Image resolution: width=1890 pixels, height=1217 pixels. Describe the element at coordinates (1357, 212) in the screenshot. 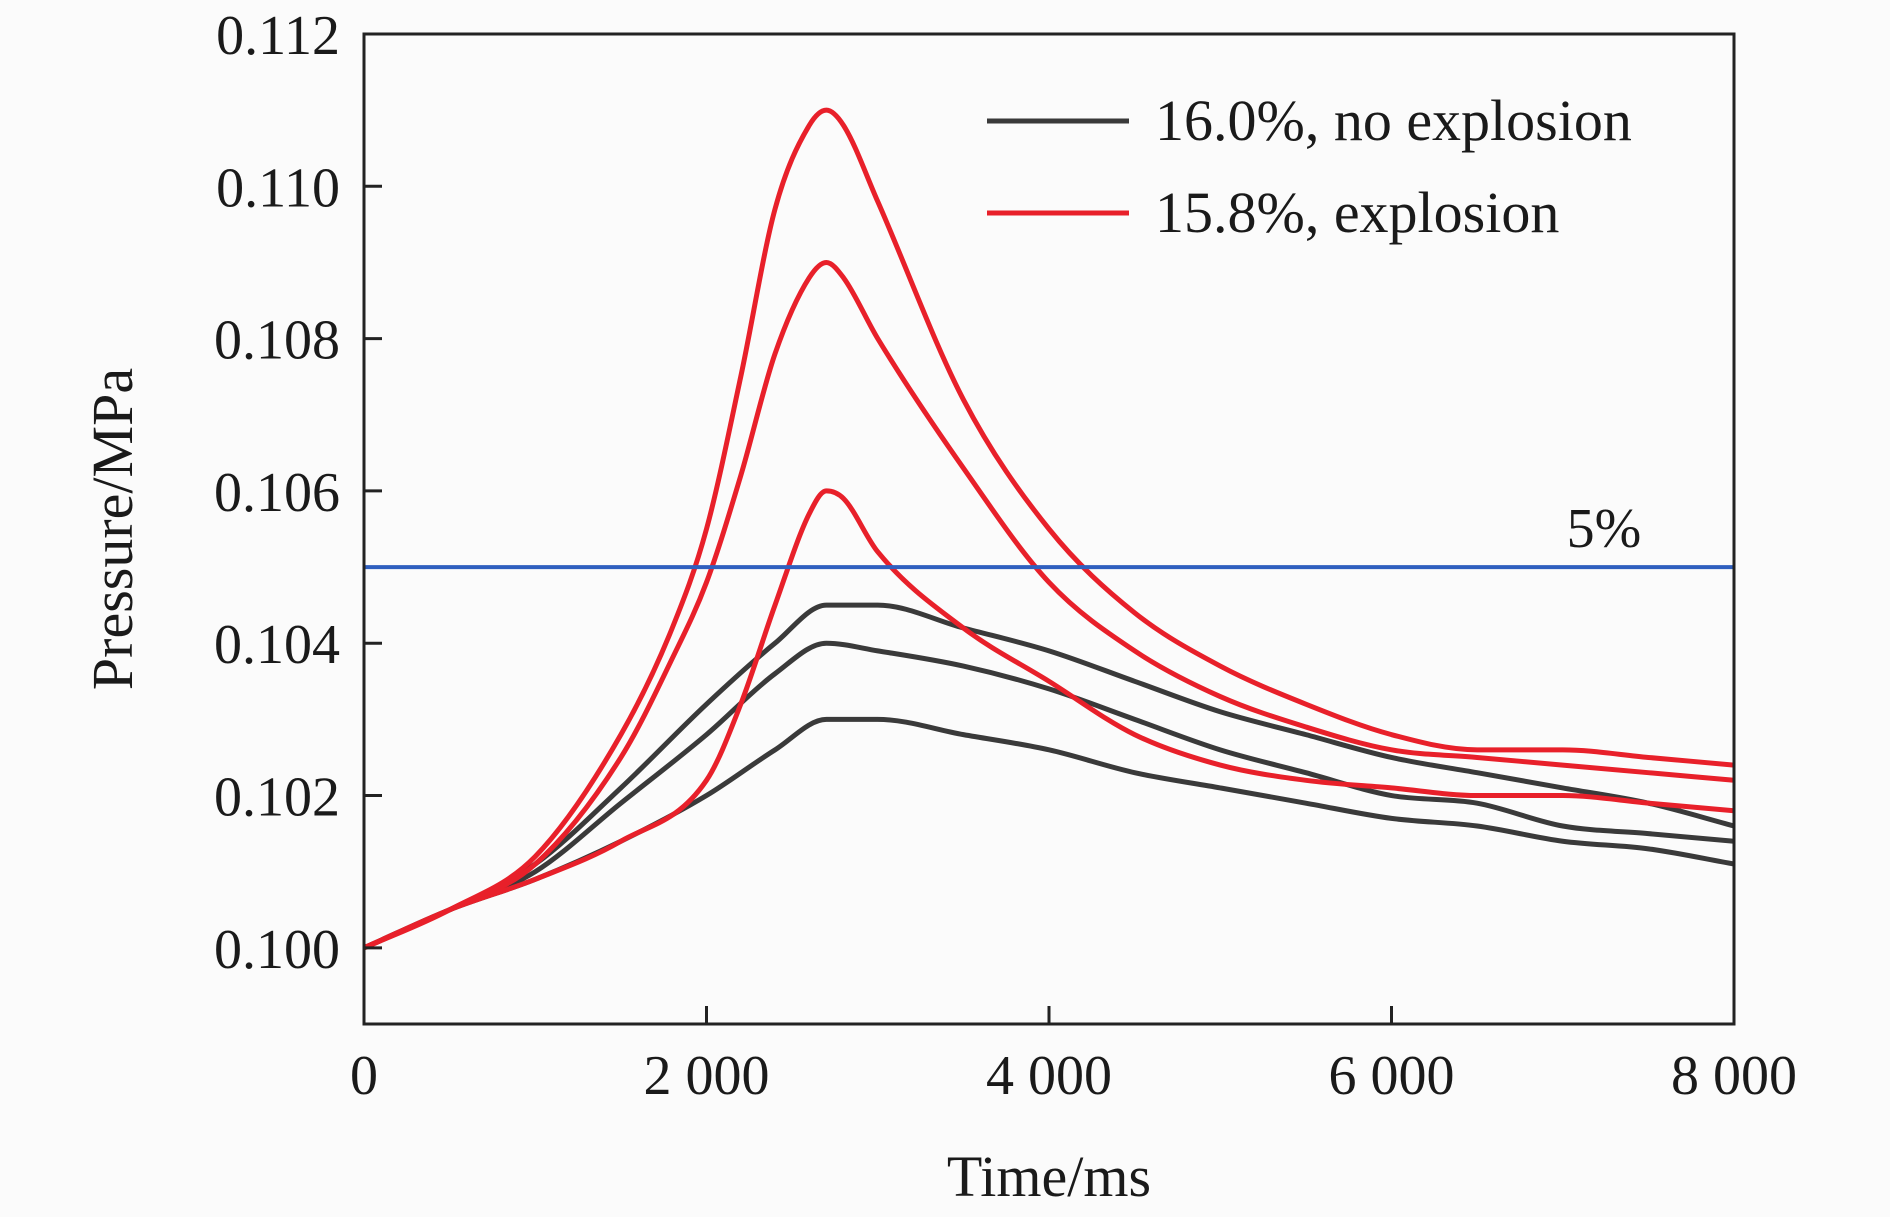

I see `legend-label-explosion: 15.8%, explosion` at that location.